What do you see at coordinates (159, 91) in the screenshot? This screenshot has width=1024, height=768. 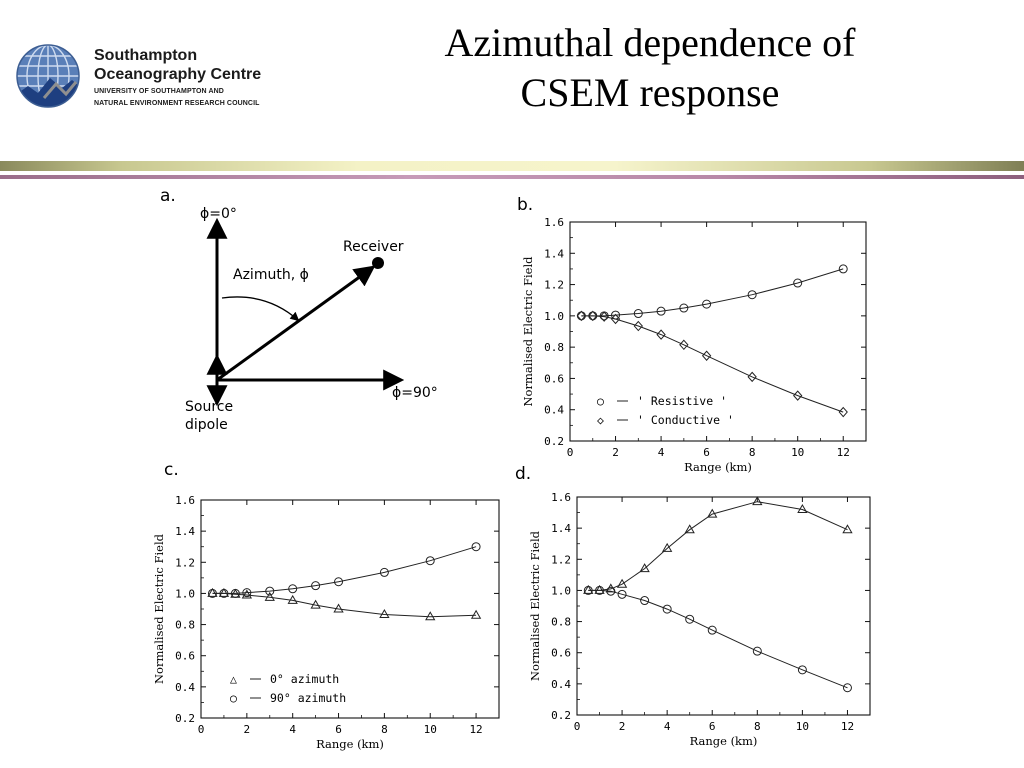 I see `logo-sub-line1: UNIVERSITY OF SOUTHAMPTON AND` at bounding box center [159, 91].